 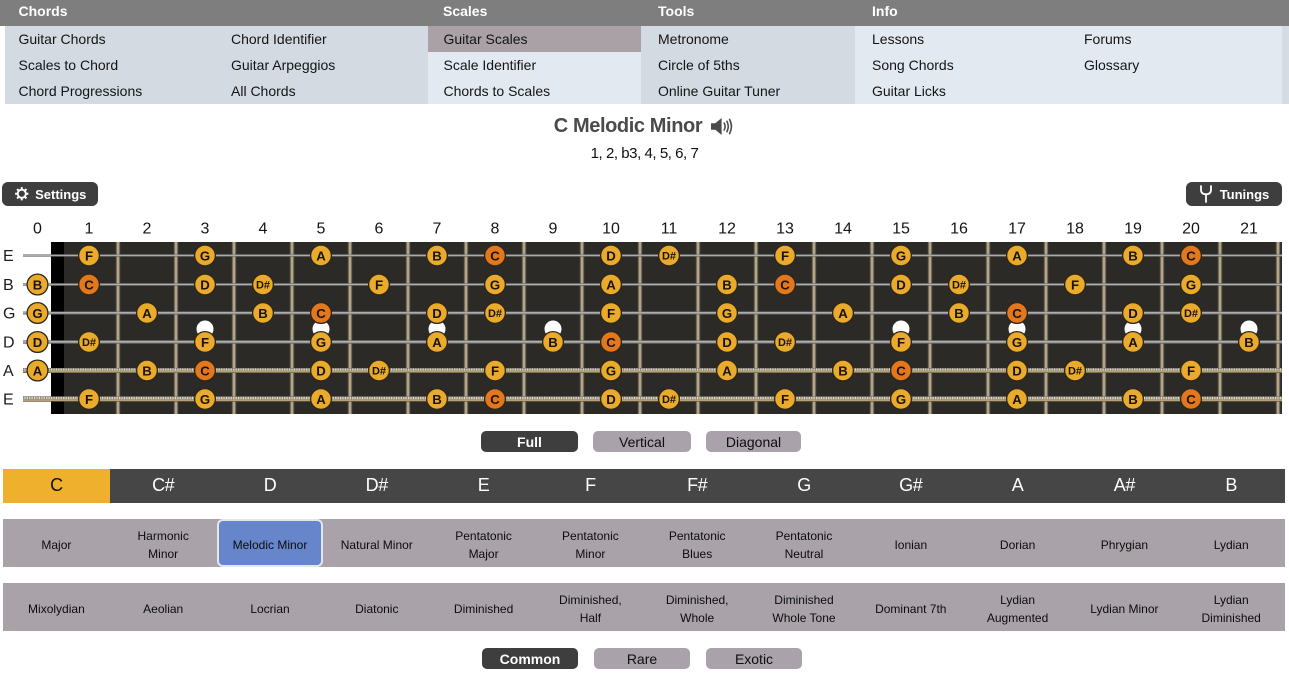 I want to click on svg-text: 9, so click(x=553, y=229).